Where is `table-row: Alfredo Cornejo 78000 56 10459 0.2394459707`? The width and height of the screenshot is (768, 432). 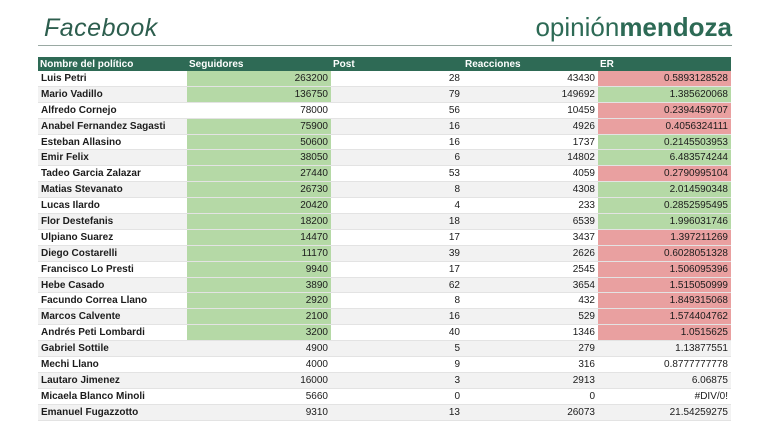
table-row: Alfredo Cornejo 78000 56 10459 0.2394459707 is located at coordinates (384, 110).